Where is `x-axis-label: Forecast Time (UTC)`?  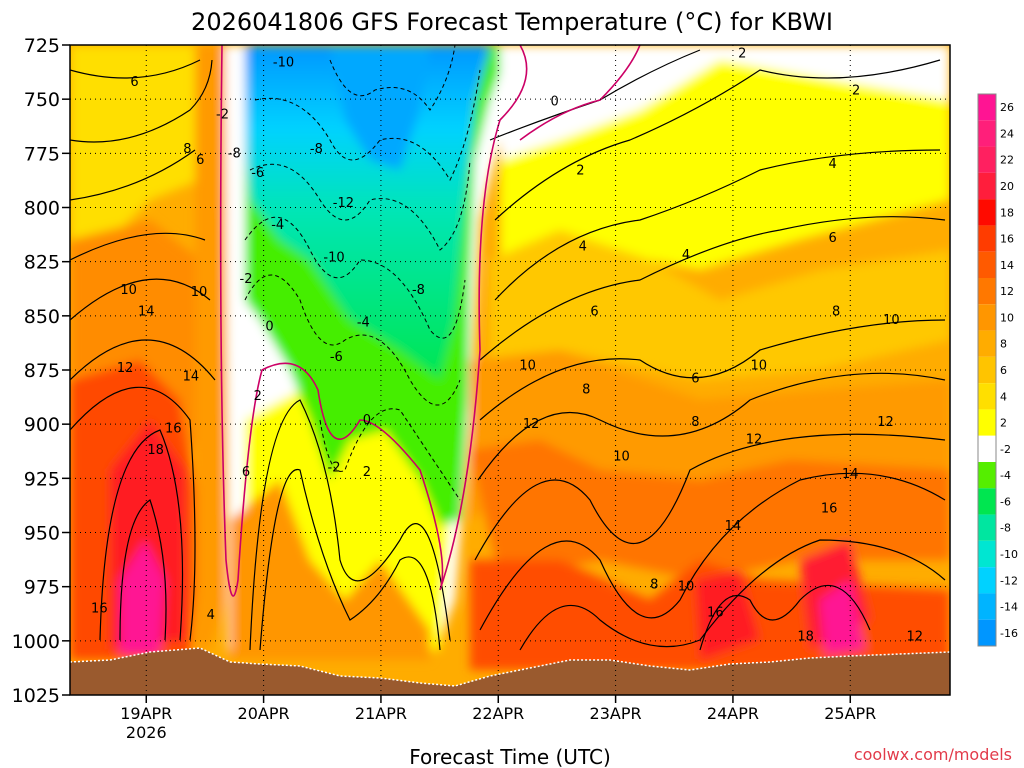 x-axis-label: Forecast Time (UTC) is located at coordinates (510, 756).